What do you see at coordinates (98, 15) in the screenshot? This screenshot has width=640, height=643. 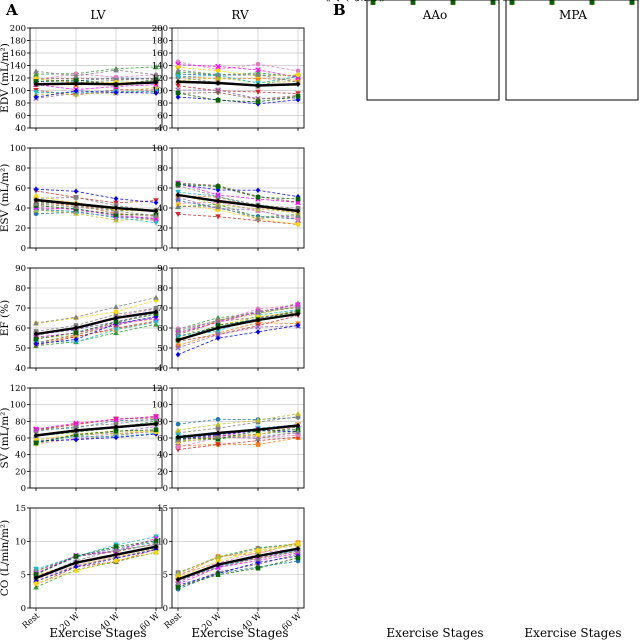 I see `column-title-lv: LV` at bounding box center [98, 15].